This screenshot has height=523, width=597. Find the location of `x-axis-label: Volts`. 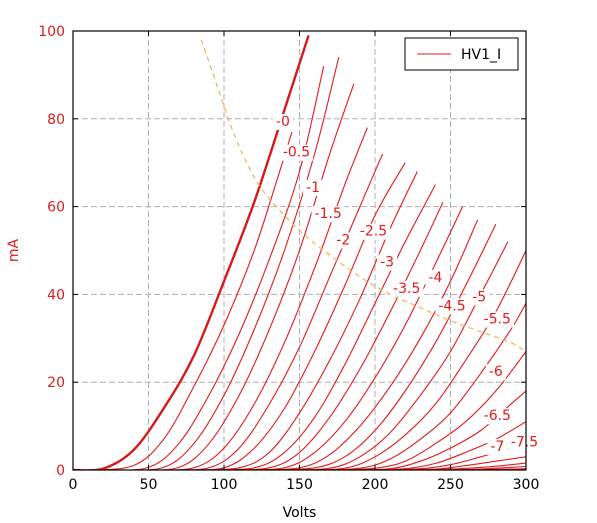

x-axis-label: Volts is located at coordinates (300, 513).